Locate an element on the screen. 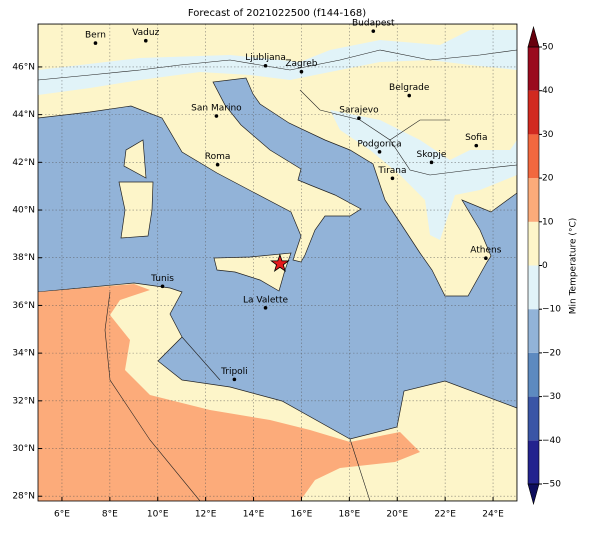 The image size is (592, 533). y-tick-label: 28°N is located at coordinates (23, 497).